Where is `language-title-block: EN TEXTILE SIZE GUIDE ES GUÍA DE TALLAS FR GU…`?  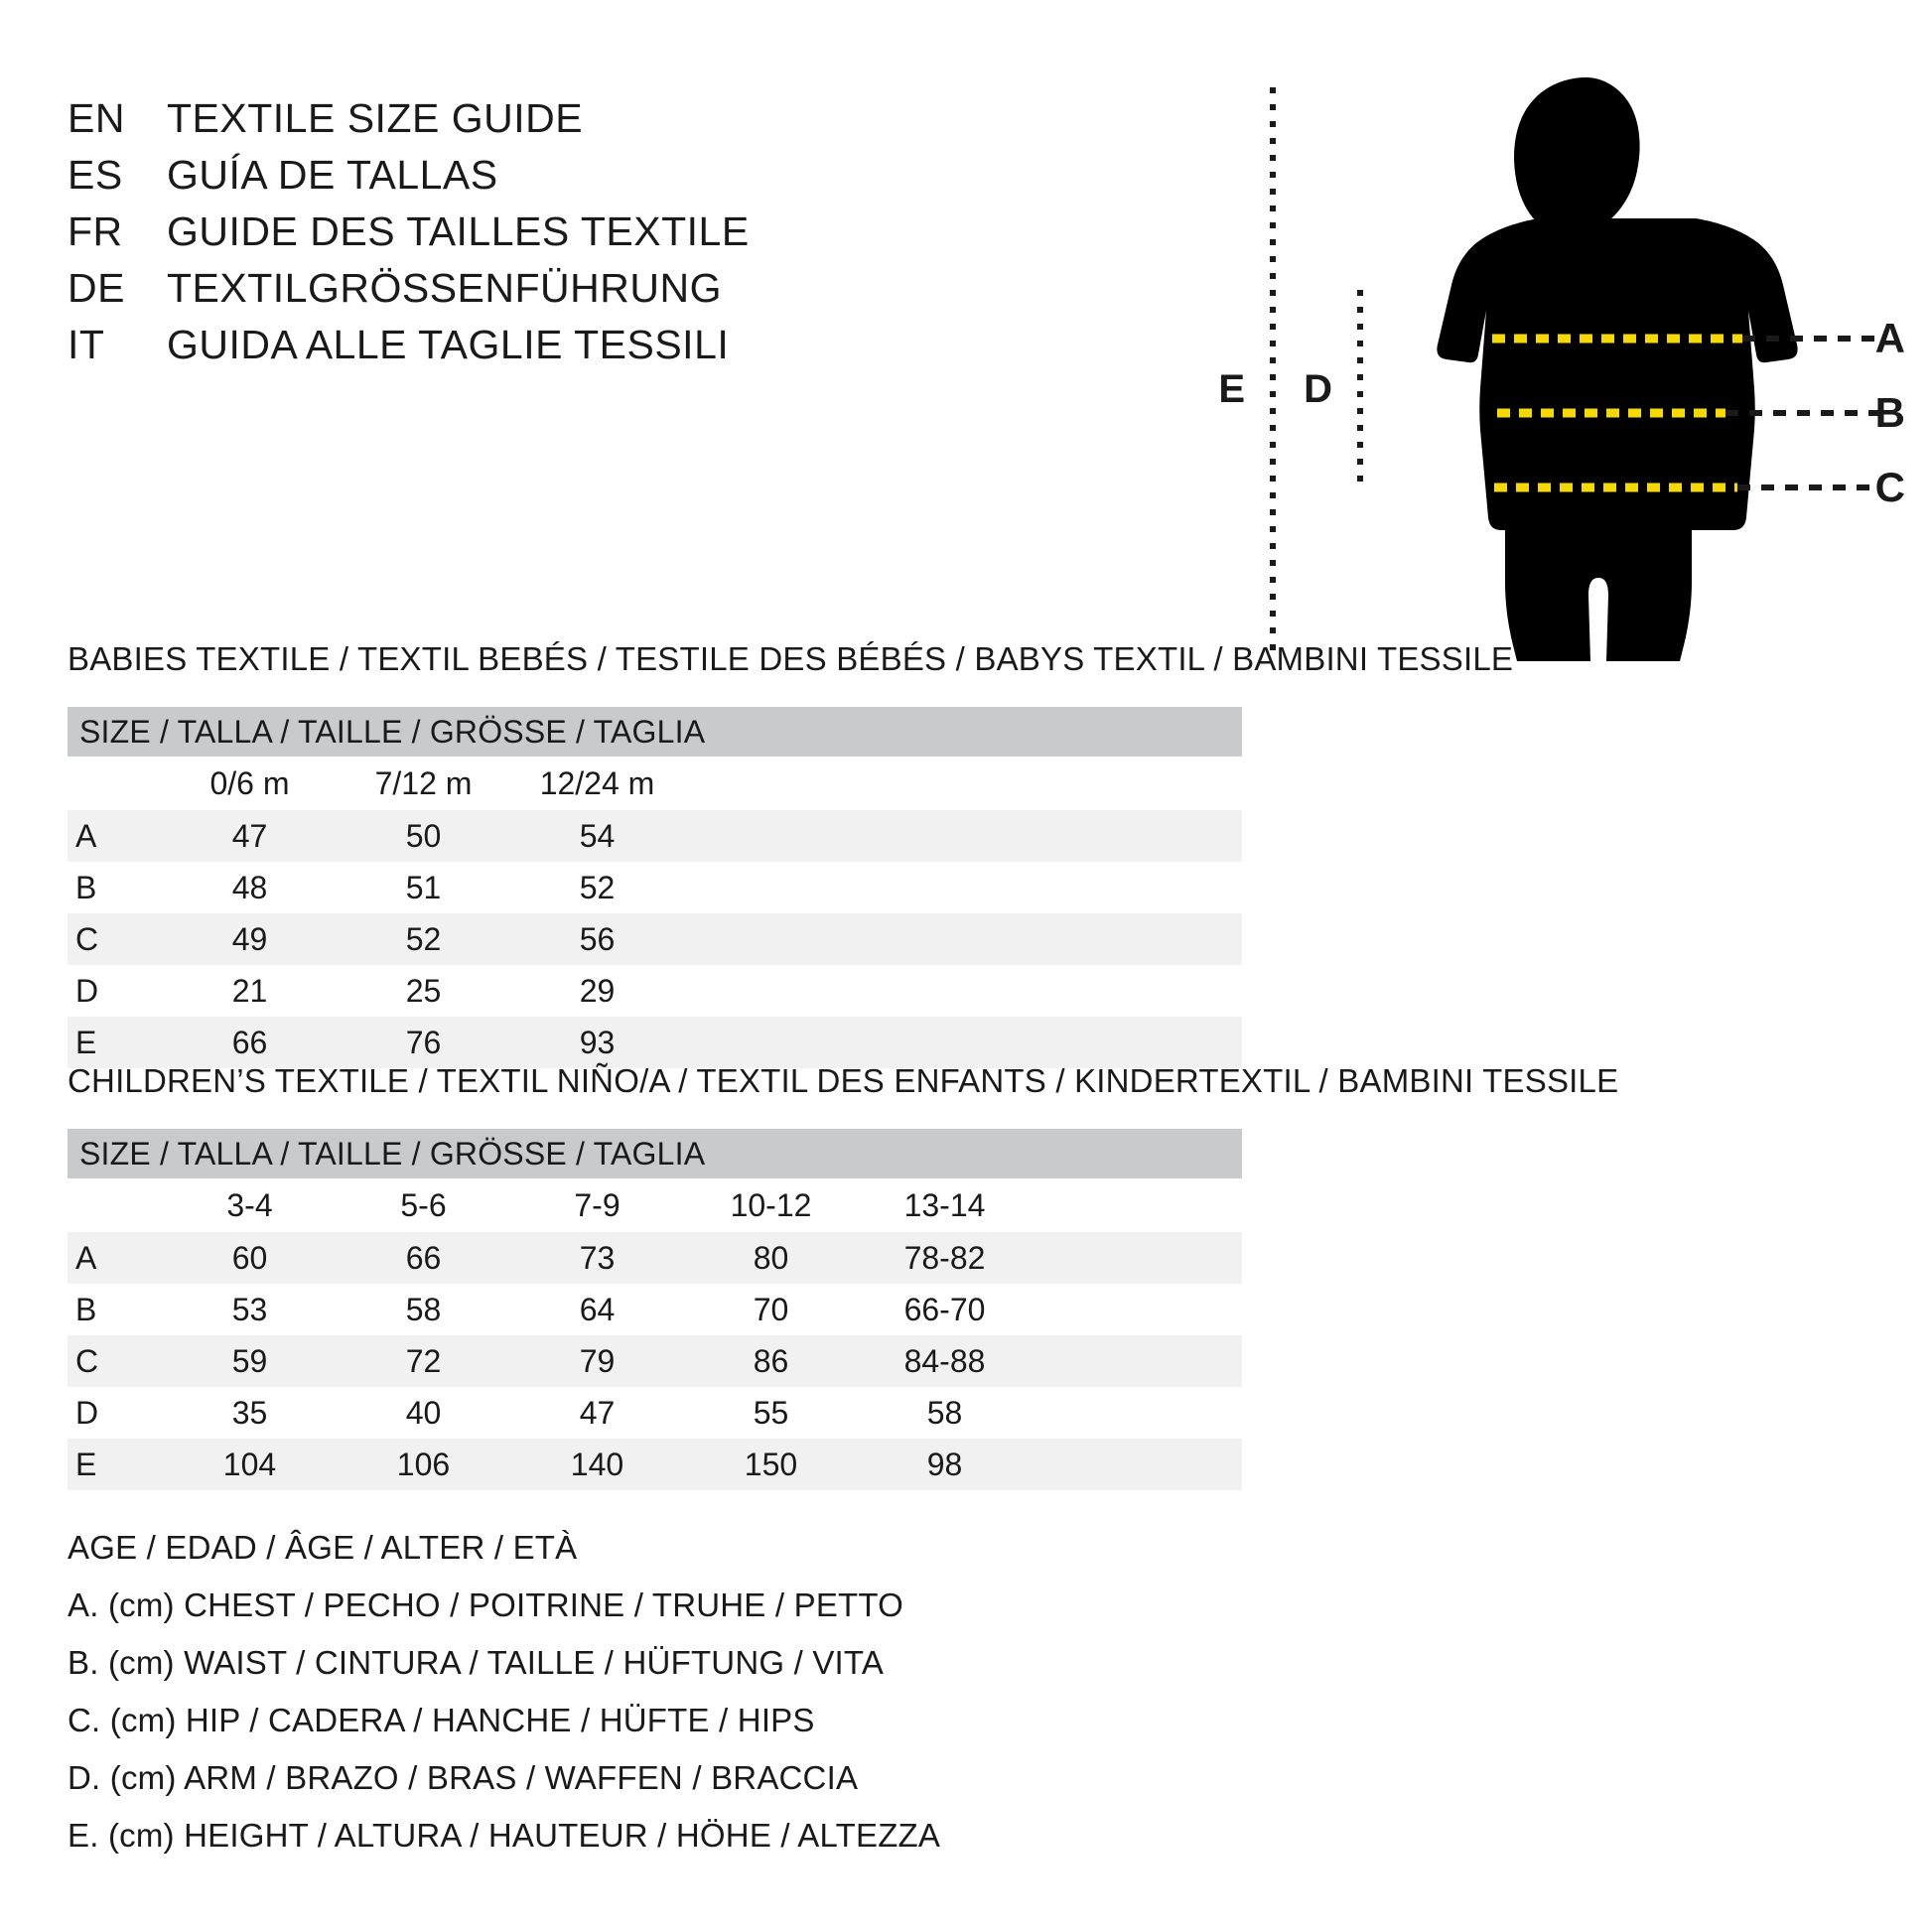
language-title-block: EN TEXTILE SIZE GUIDE ES GUÍA DE TALLAS FR GU… is located at coordinates (514, 236).